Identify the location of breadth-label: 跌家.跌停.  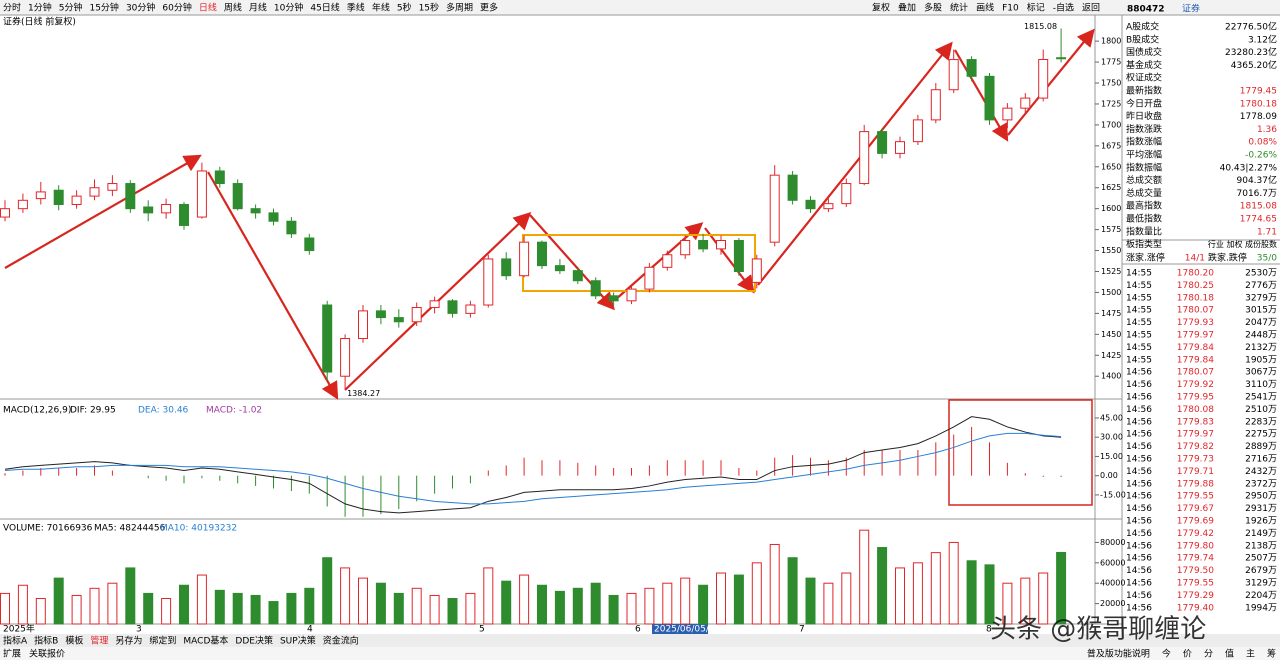
(1227, 258).